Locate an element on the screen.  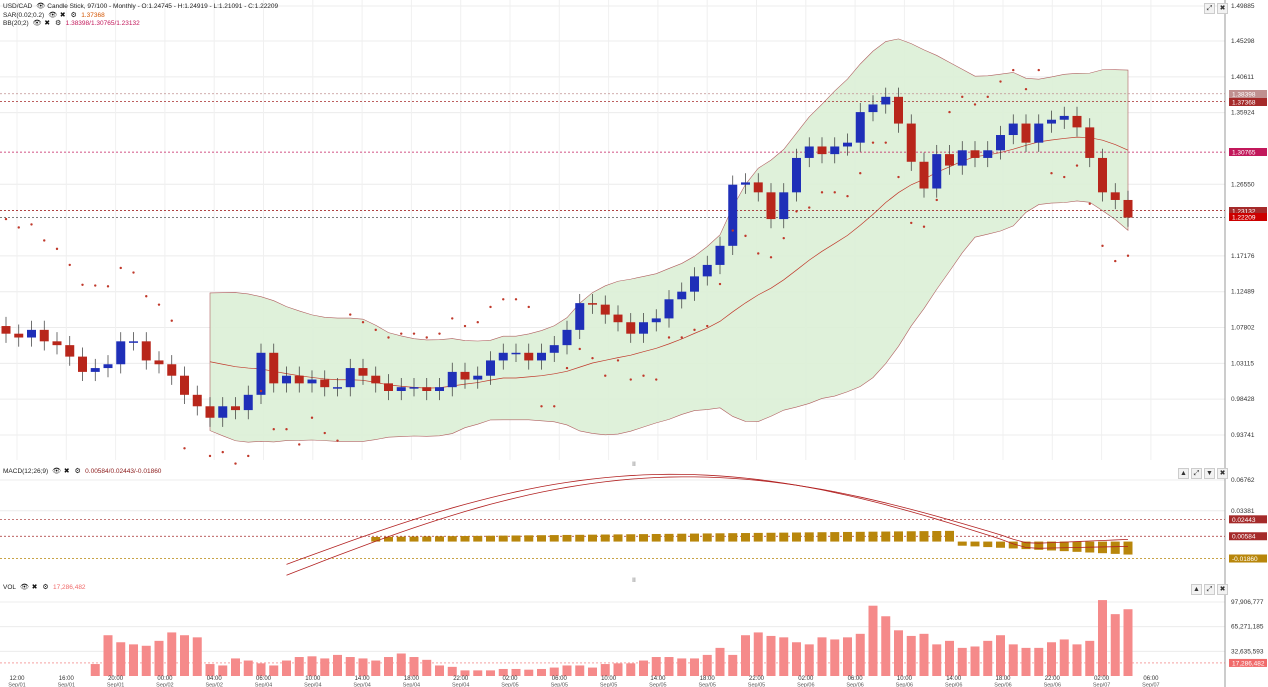
macd-badge-label: 0.02443 is located at coordinates (1244, 520).